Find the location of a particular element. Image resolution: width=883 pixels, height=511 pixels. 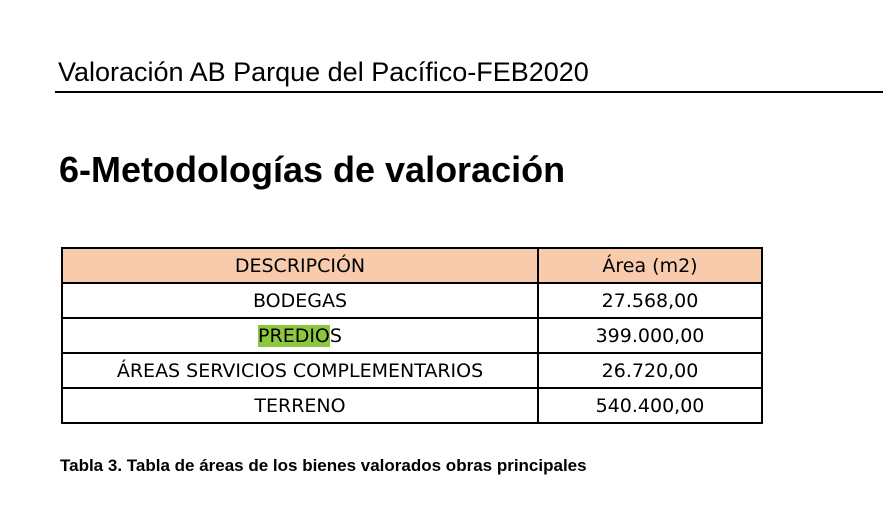

row-description: TERRENO is located at coordinates (300, 405).